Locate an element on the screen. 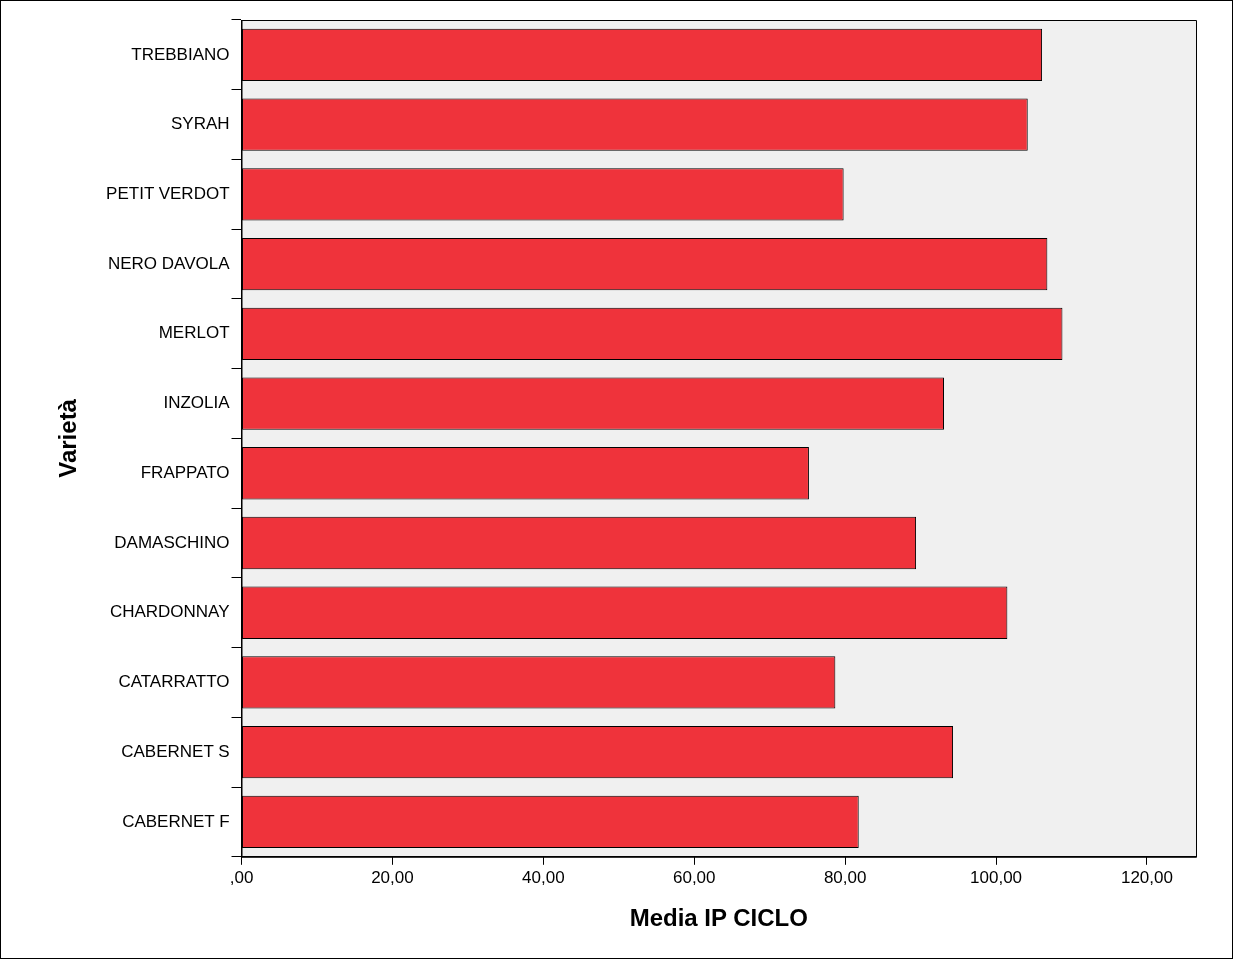 Image resolution: width=1233 pixels, height=959 pixels. y-tick-label: CATARRATTO is located at coordinates (174, 682).